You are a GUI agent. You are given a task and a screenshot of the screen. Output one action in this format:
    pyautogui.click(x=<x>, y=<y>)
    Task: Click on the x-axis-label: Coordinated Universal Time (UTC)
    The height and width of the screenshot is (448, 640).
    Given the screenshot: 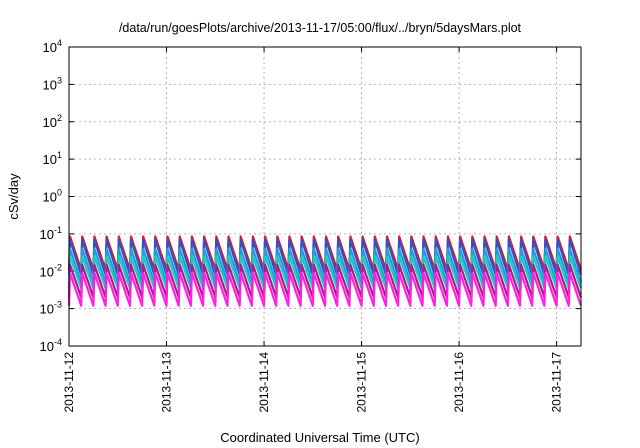 What is the action you would take?
    pyautogui.click(x=320, y=437)
    